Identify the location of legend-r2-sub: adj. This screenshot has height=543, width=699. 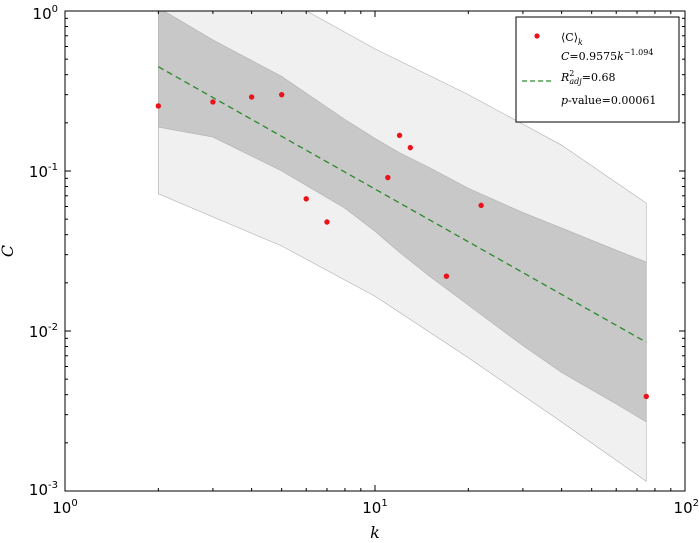
(575, 81).